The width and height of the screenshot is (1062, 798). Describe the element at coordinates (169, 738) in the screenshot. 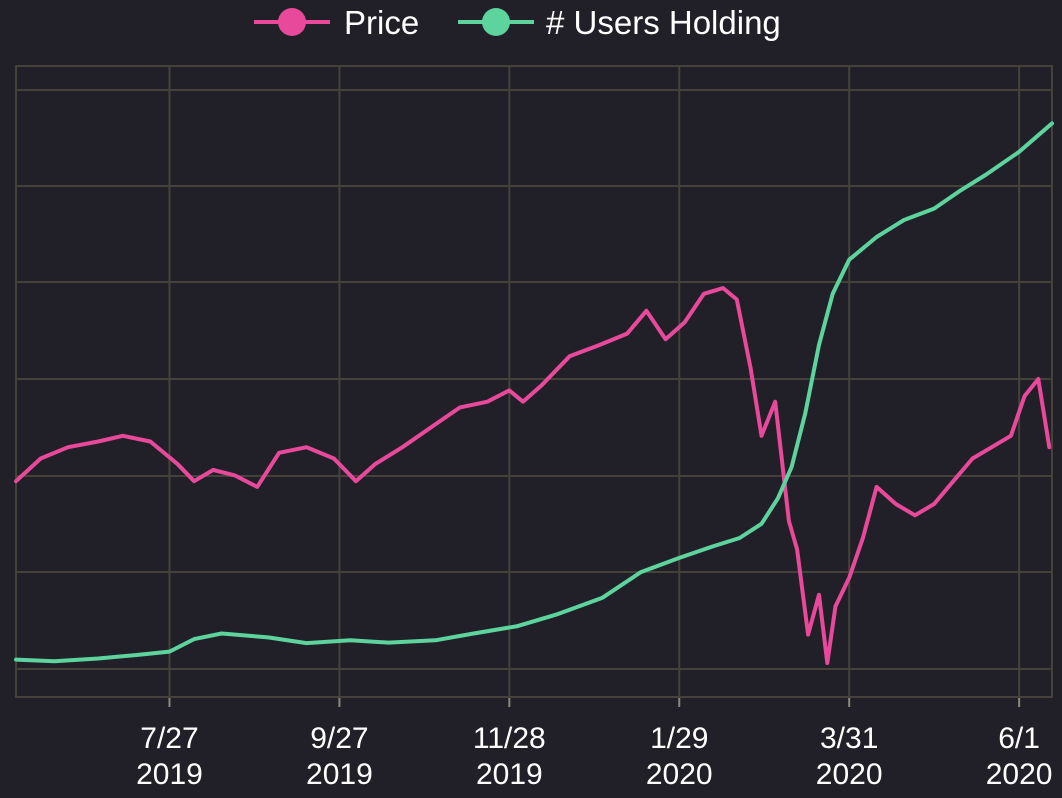

I see `x-tick-label-0: 7/27` at that location.